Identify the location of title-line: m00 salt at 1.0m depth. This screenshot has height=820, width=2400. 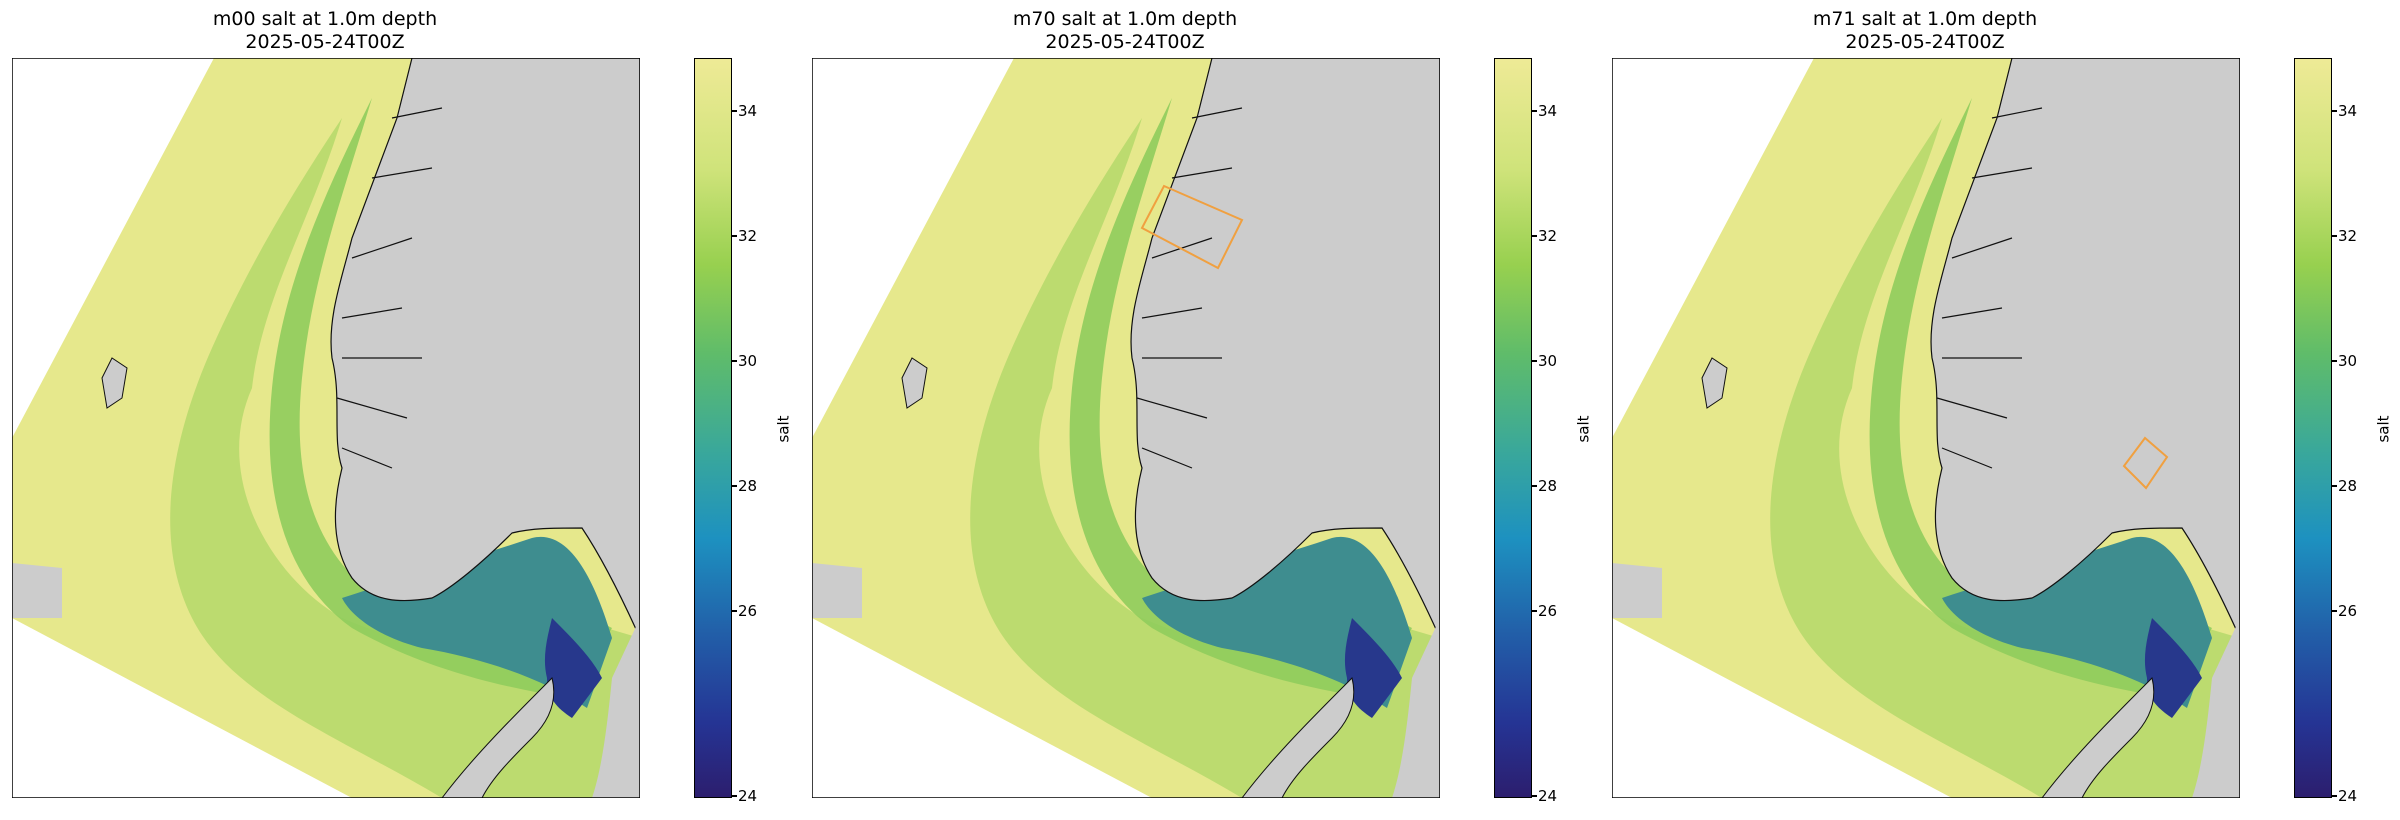
(325, 19).